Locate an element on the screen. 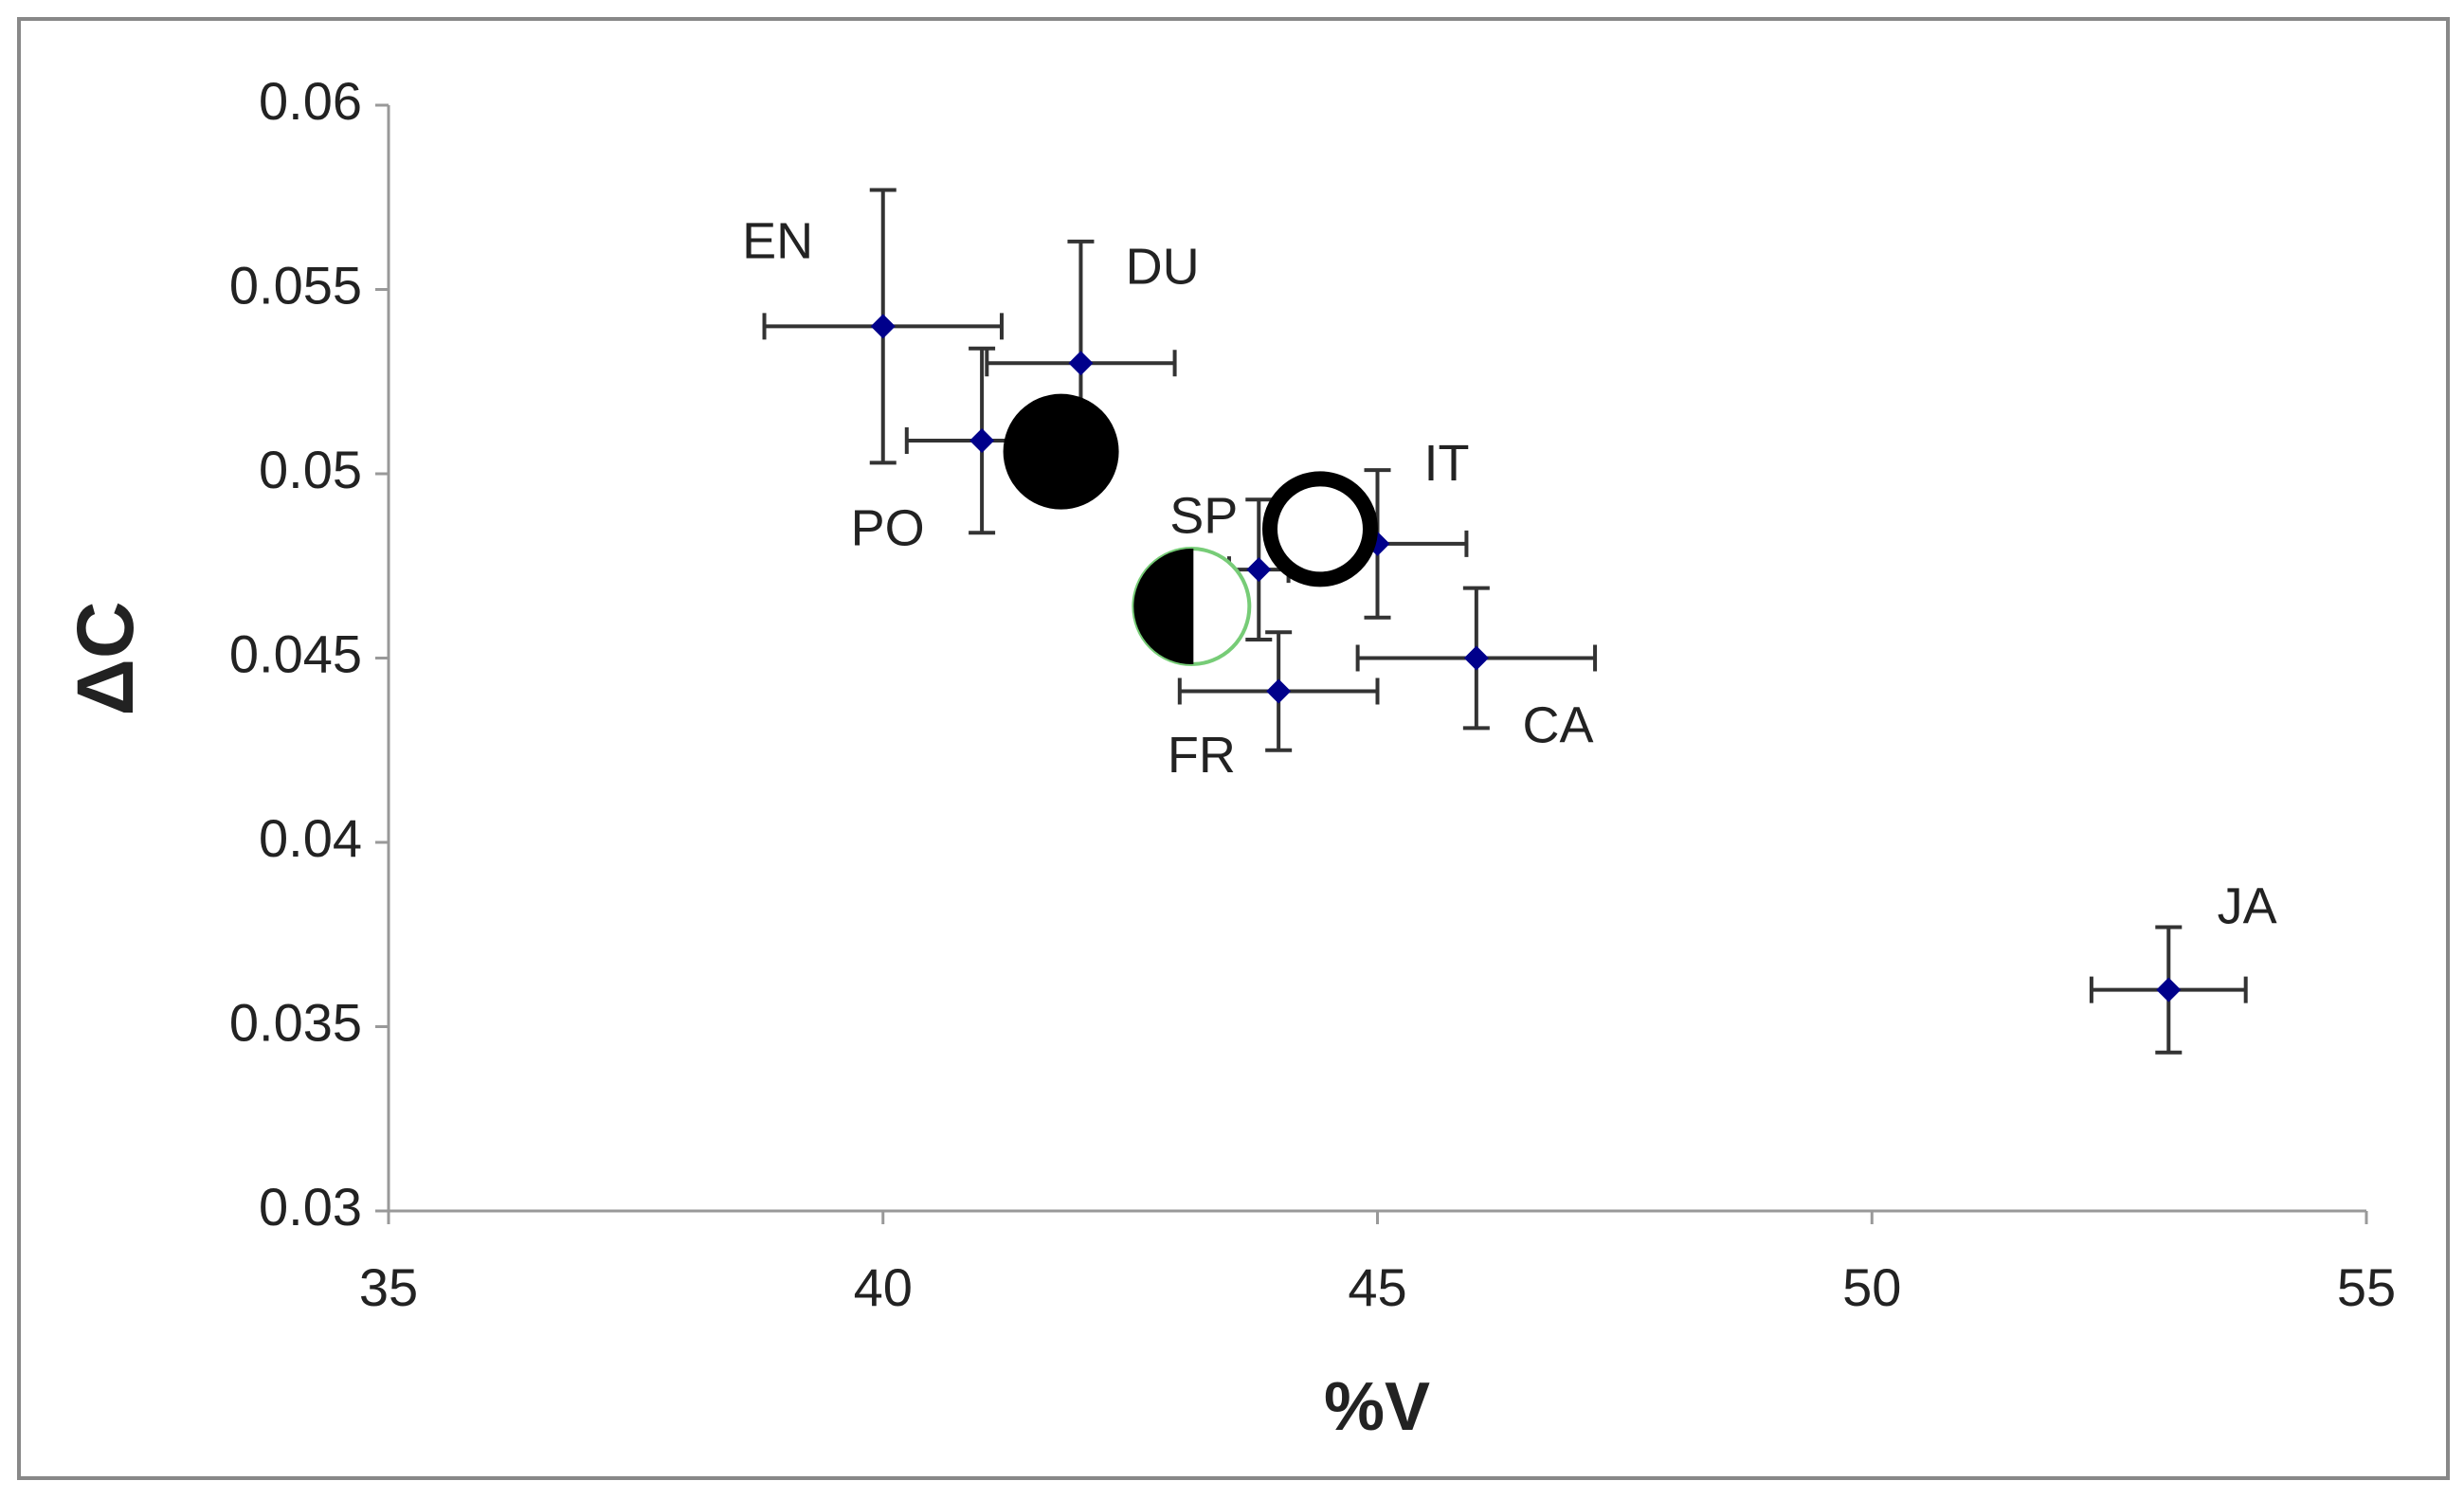 This screenshot has width=2464, height=1499. x-tick-label: 40 is located at coordinates (884, 1287).